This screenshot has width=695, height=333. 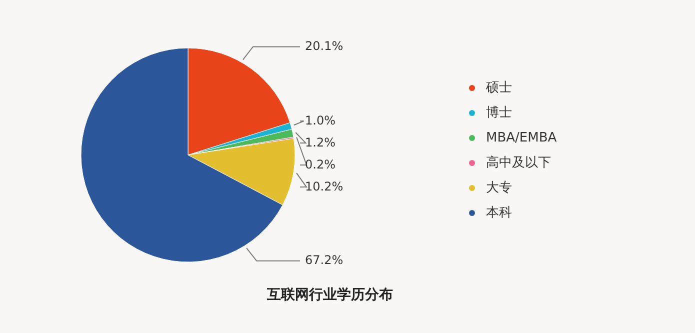 I want to click on legend-label: 博士, so click(x=499, y=113).